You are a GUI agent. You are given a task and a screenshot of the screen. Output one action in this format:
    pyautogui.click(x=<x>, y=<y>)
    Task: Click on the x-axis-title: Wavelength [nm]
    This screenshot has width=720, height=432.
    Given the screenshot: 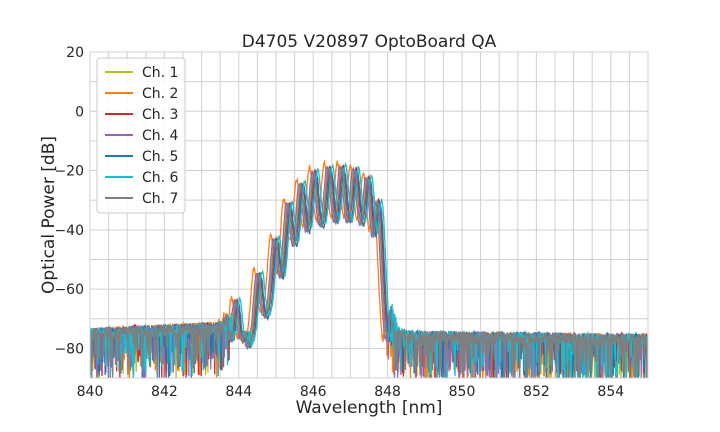 What is the action you would take?
    pyautogui.click(x=369, y=408)
    